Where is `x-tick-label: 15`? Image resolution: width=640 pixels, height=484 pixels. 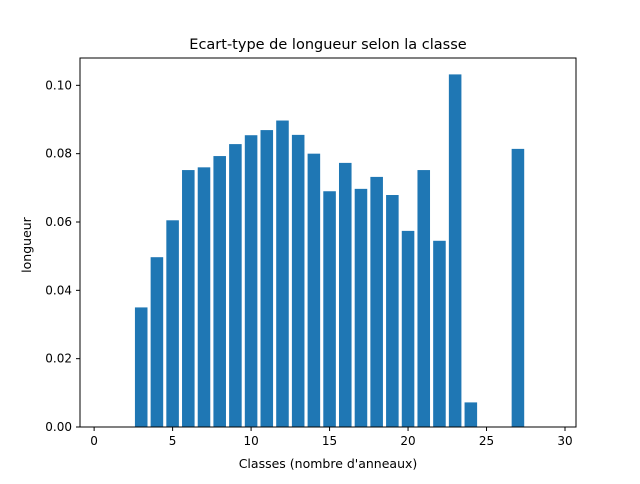 x-tick-label: 15 is located at coordinates (329, 441).